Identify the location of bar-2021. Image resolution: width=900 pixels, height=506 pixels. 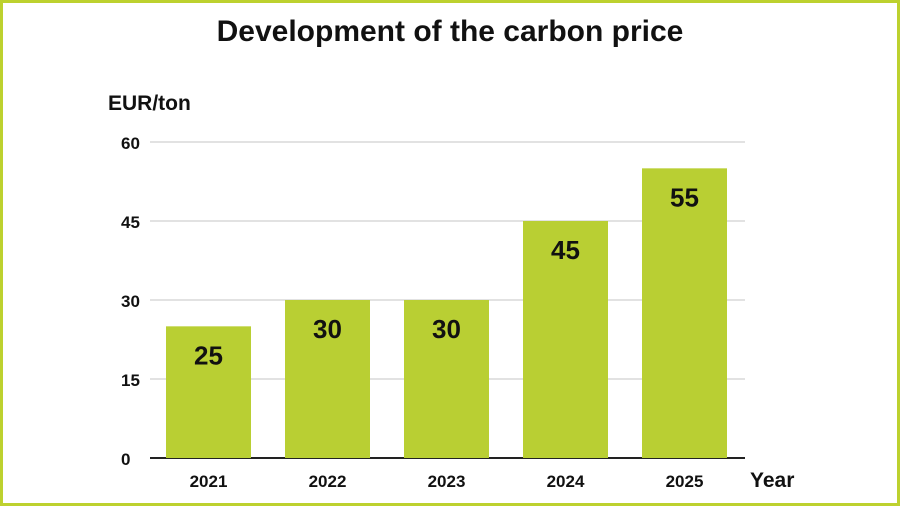
(208, 392).